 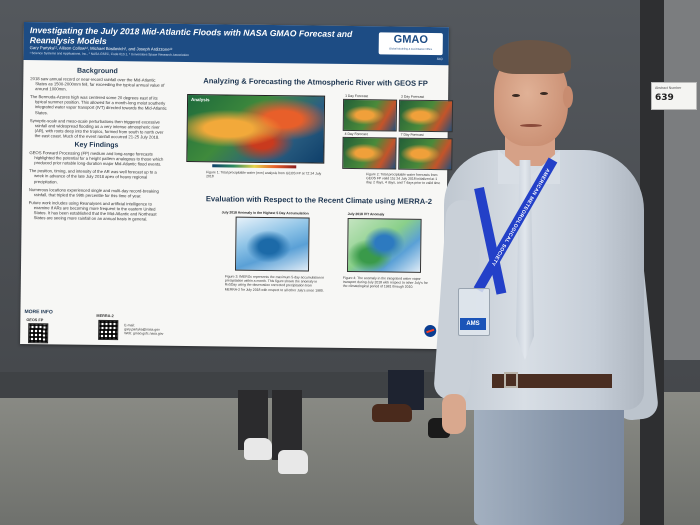 I want to click on man-ear, so click(x=568, y=97).